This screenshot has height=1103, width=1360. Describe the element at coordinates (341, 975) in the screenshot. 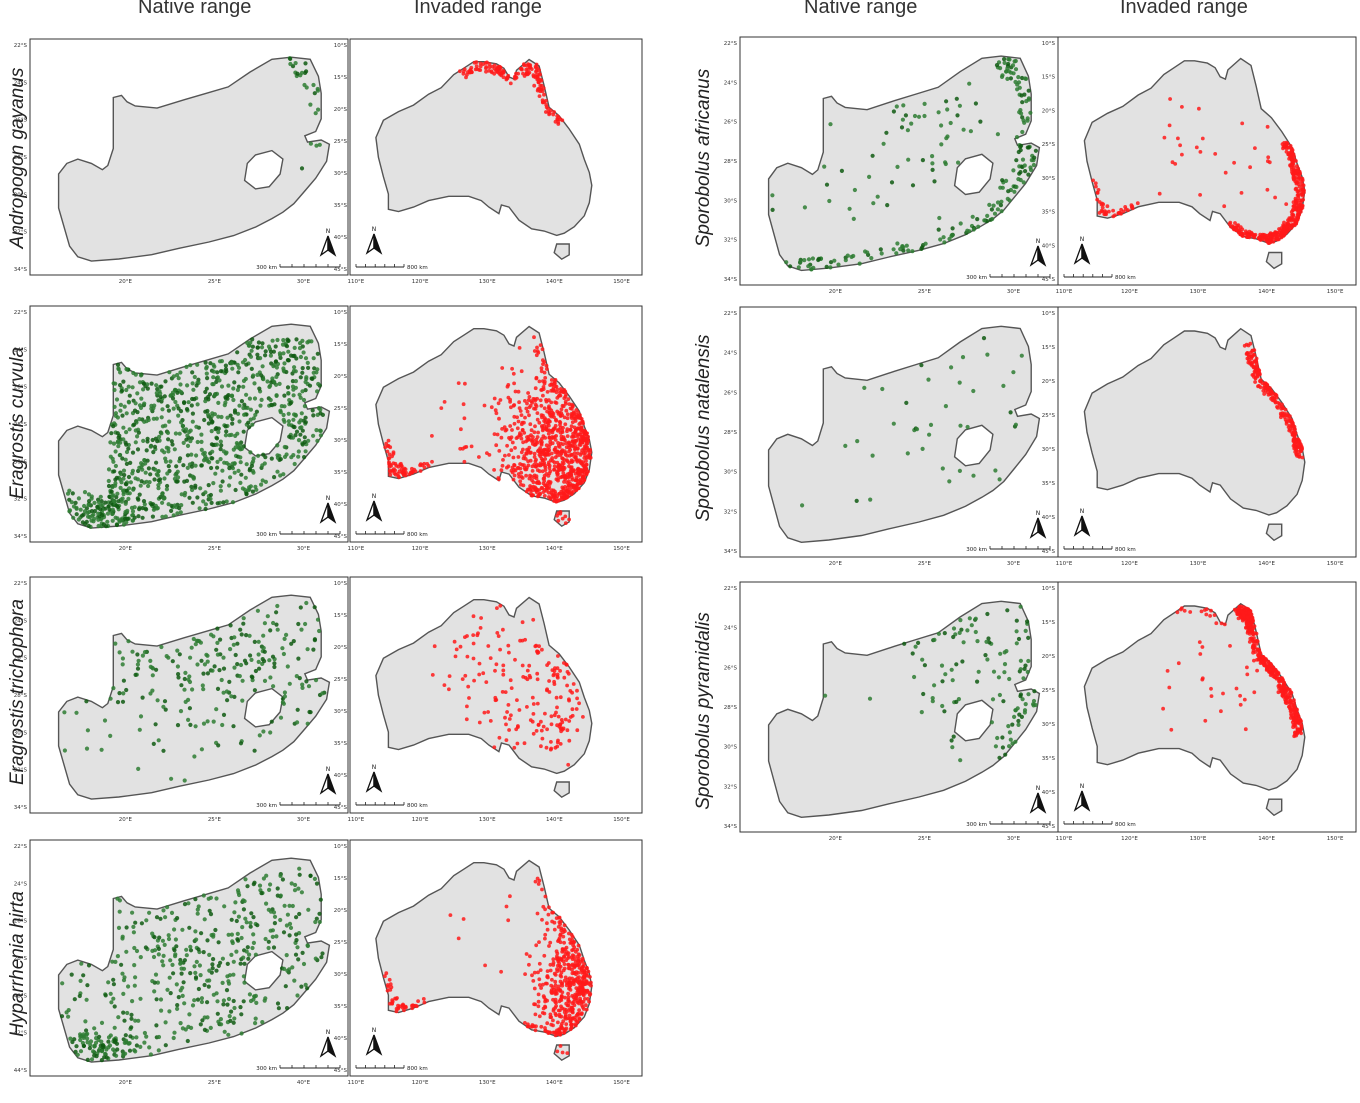

I see `lat-tick-label: 30°S` at that location.